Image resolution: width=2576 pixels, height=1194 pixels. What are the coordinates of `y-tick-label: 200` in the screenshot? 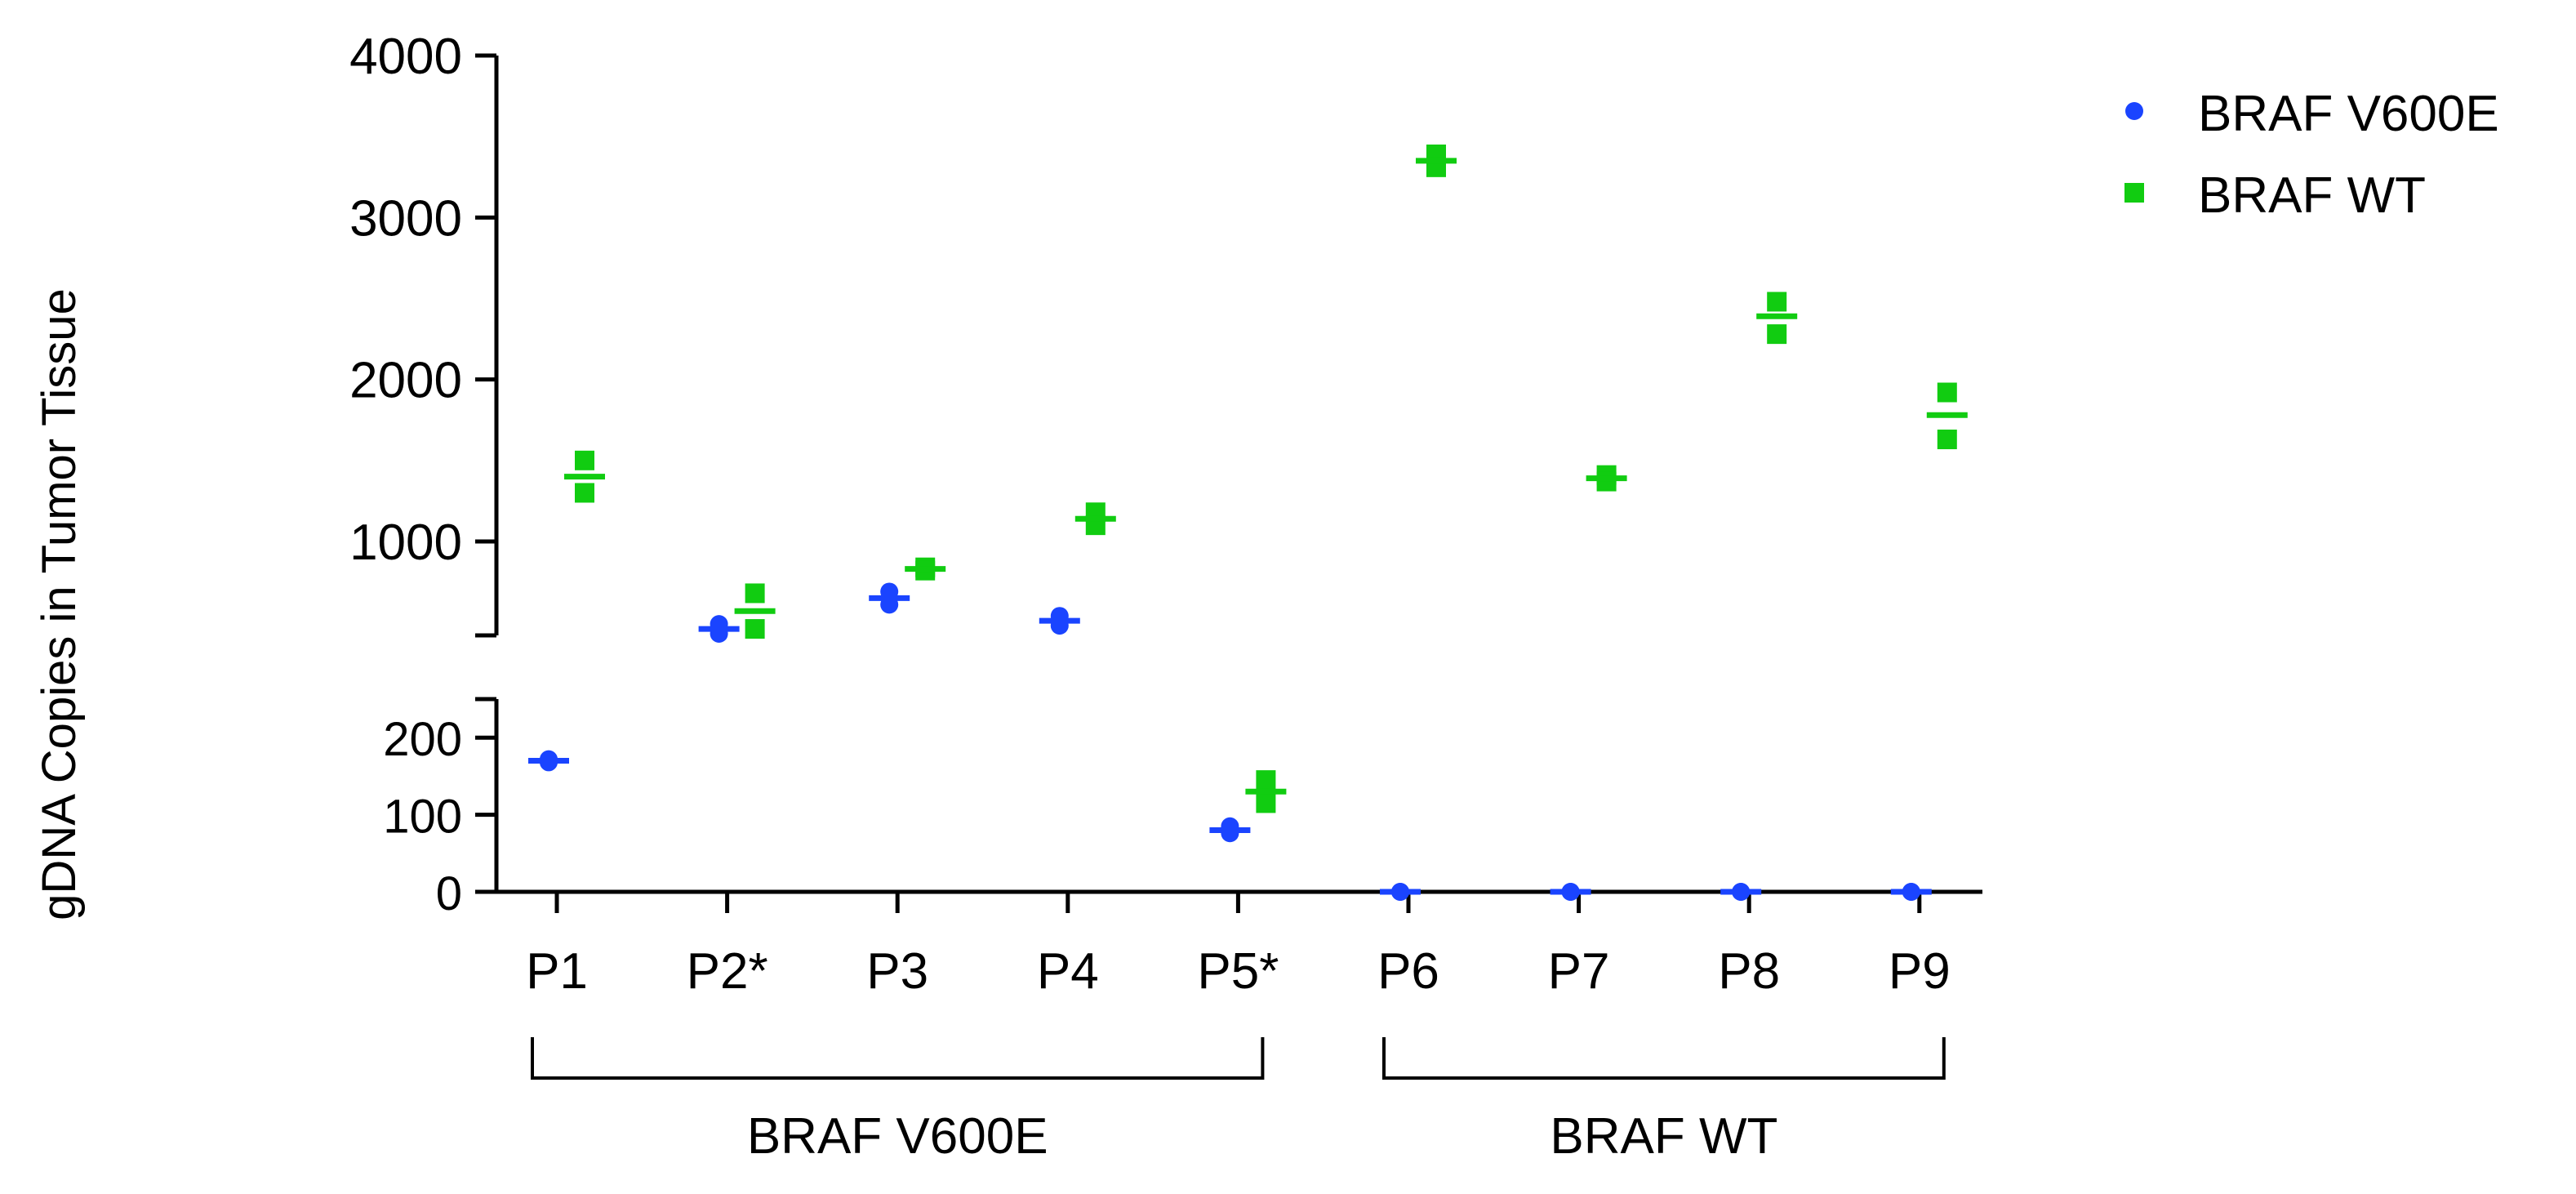 It's located at (422, 739).